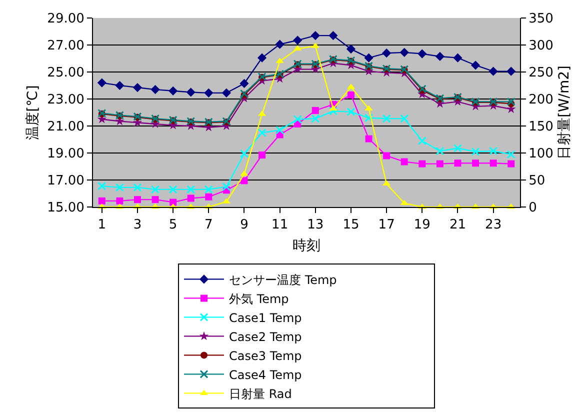  Describe the element at coordinates (173, 225) in the screenshot. I see `x-tick-label: 5` at that location.